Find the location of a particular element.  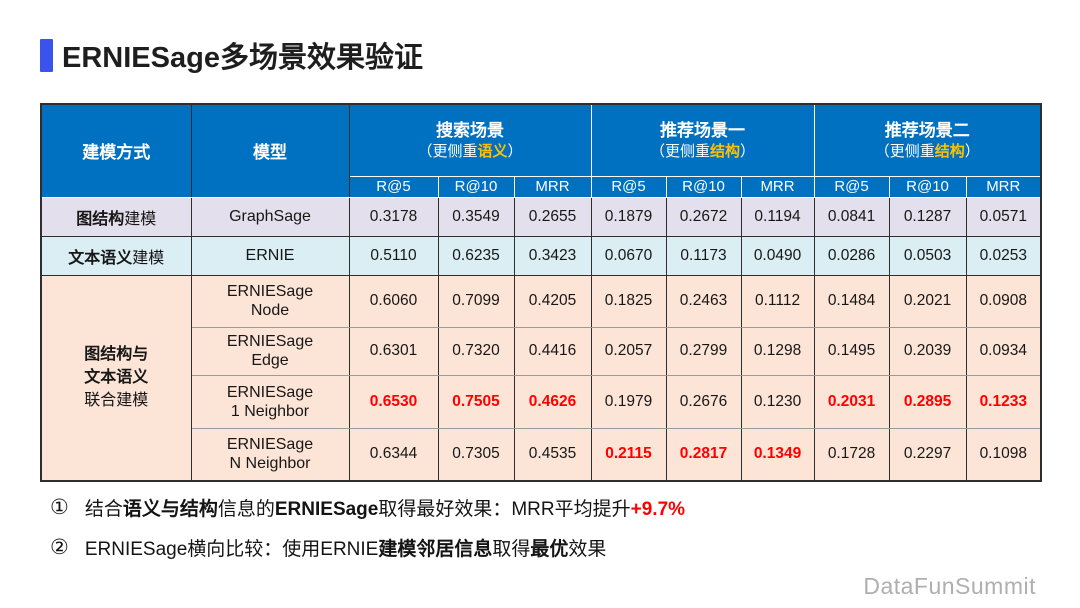

metric-cell: 0.4535 is located at coordinates (552, 454).